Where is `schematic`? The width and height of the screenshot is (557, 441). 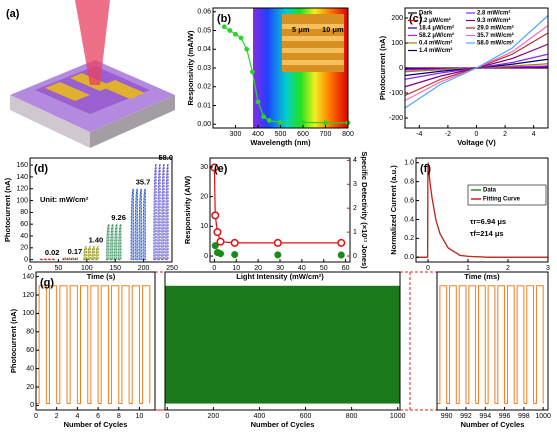 schematic is located at coordinates (92, 74).